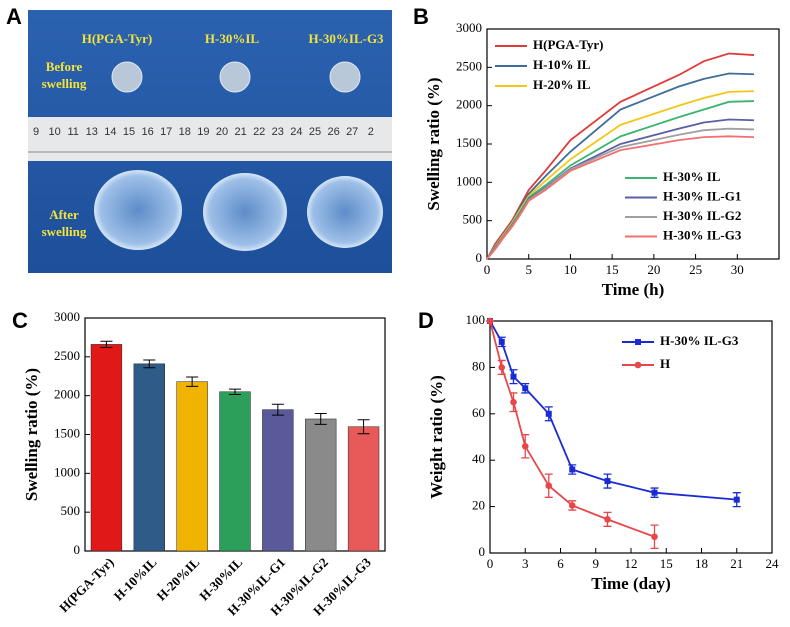 The height and width of the screenshot is (627, 790). I want to click on ruler-number: 13, so click(92, 132).